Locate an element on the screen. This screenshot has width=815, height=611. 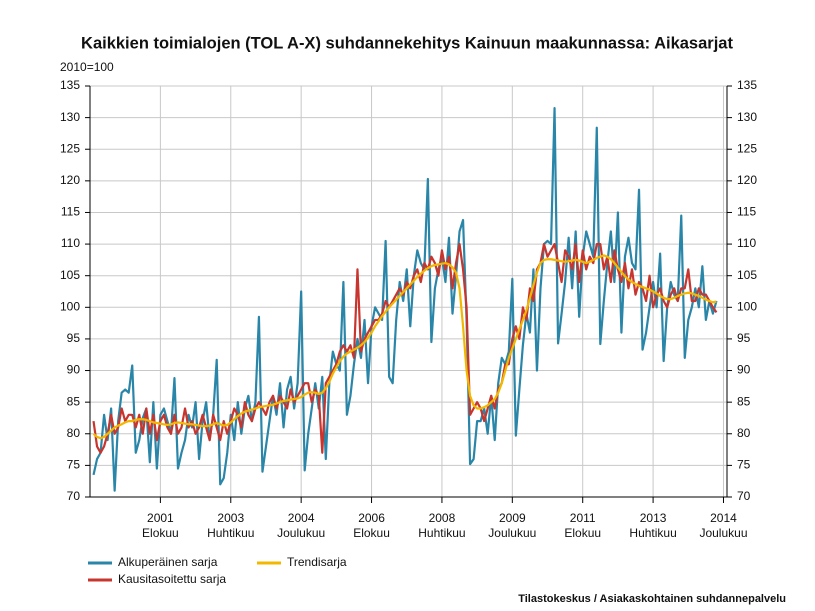
y-axis-label: 2010=100 is located at coordinates (87, 67).